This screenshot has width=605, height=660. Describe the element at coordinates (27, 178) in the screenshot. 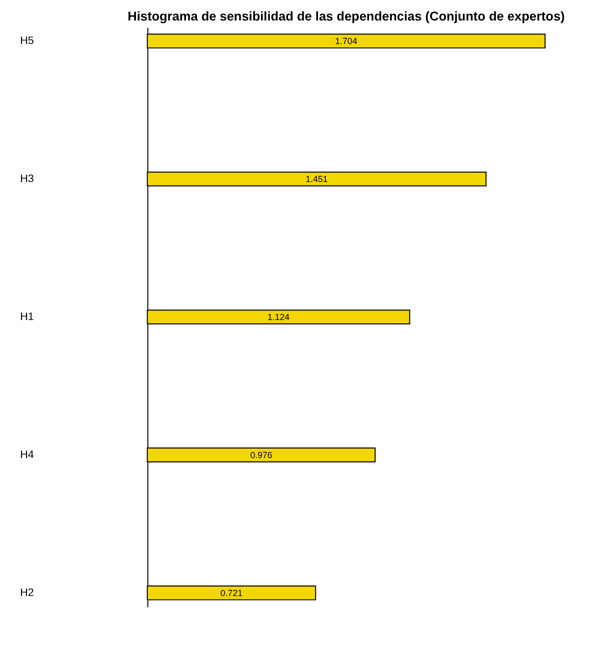

I see `y-tick-label: H3` at that location.